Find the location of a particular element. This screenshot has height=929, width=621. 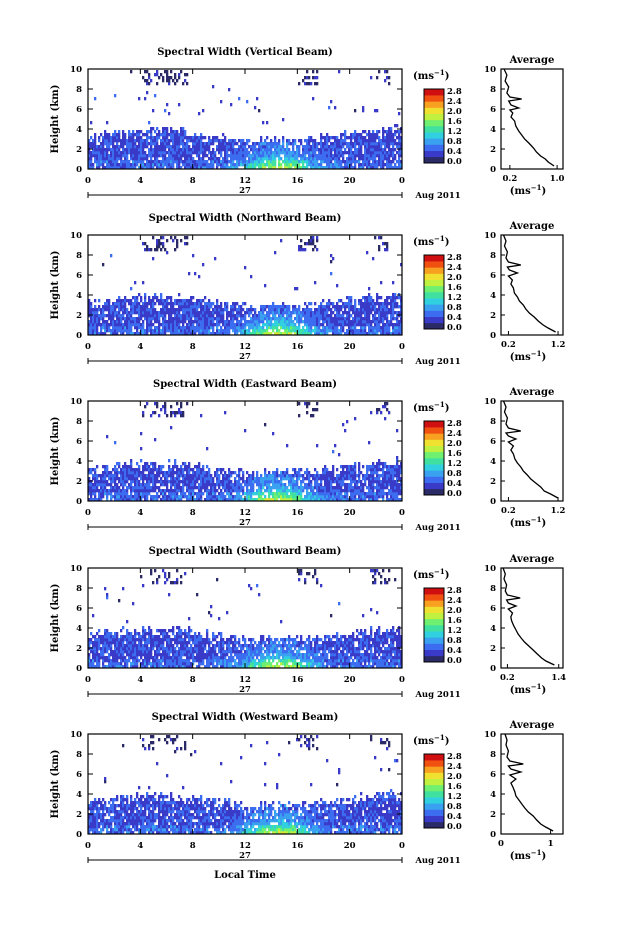

avg-y-tick-label: 0 is located at coordinates (493, 336).